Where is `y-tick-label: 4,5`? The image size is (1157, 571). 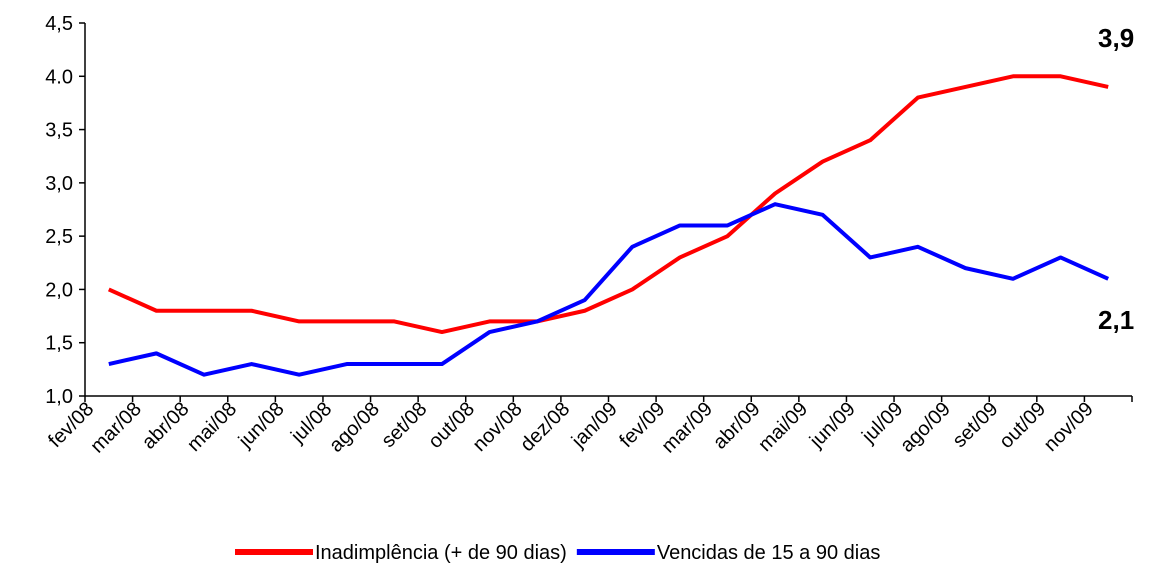
y-tick-label: 4,5 is located at coordinates (59, 24).